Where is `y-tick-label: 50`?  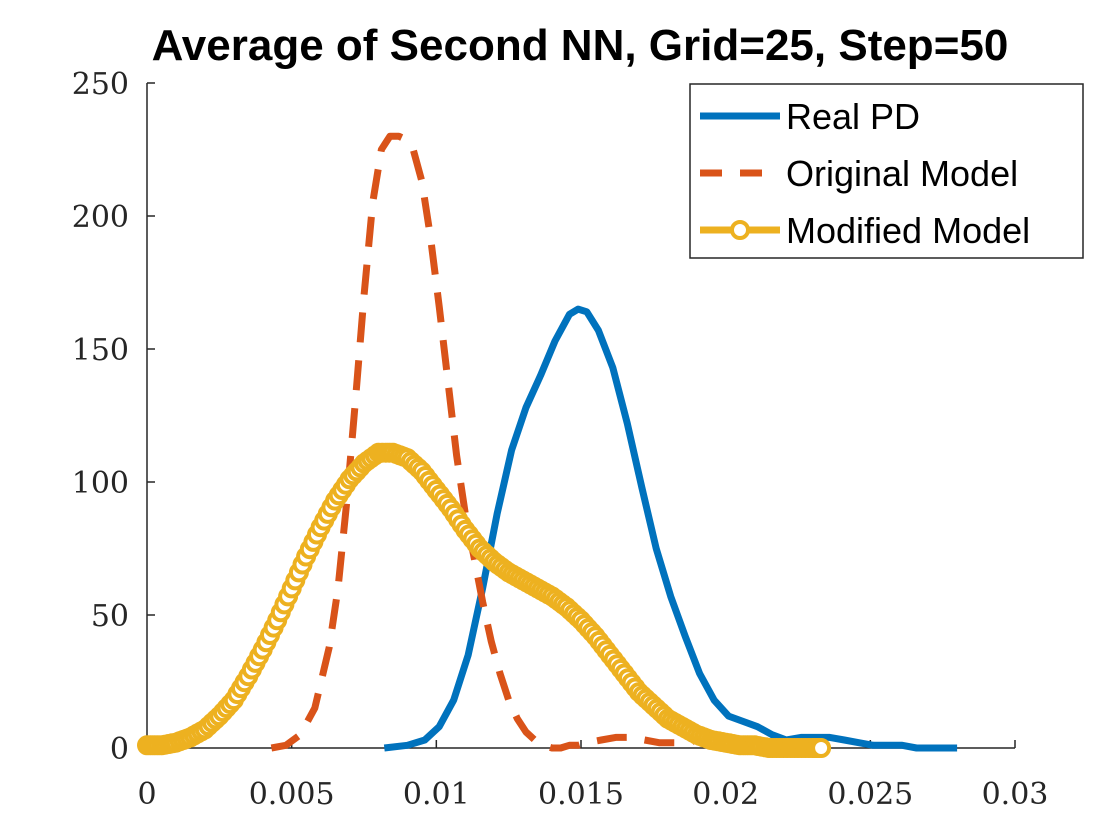 y-tick-label: 50 is located at coordinates (110, 616).